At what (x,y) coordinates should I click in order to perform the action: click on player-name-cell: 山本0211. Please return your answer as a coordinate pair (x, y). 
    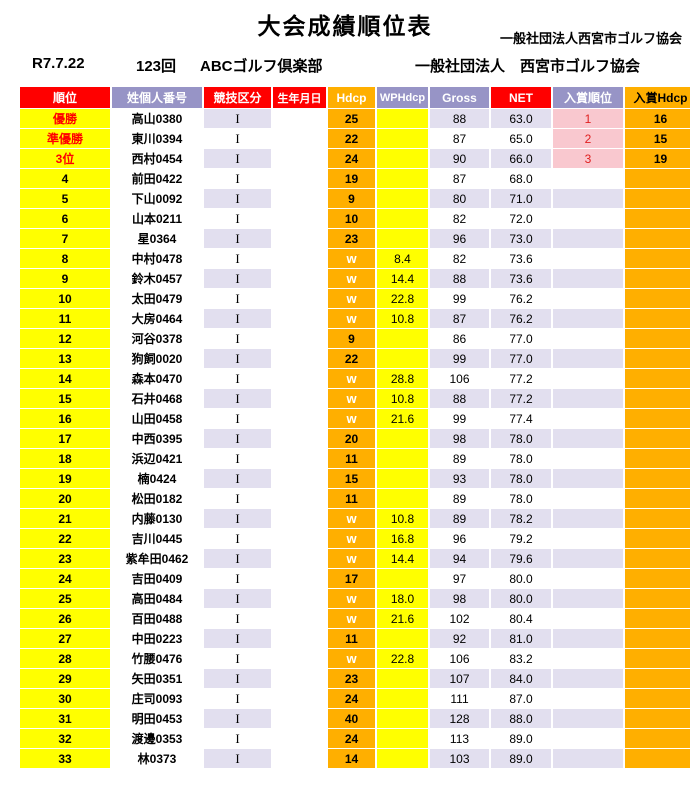
    Looking at the image, I should click on (157, 218).